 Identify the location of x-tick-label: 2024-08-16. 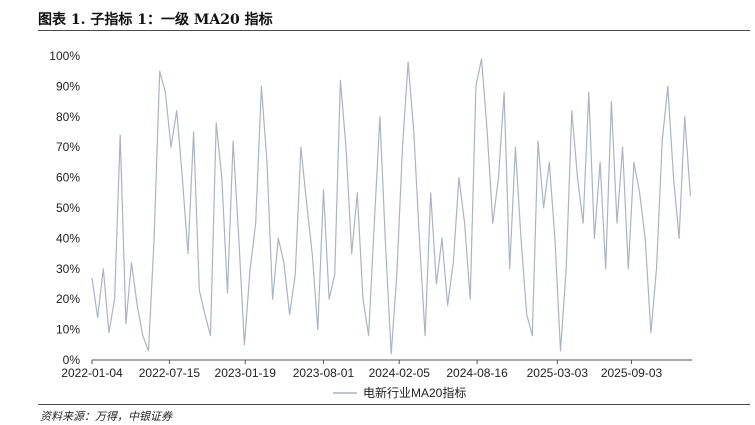
(477, 373).